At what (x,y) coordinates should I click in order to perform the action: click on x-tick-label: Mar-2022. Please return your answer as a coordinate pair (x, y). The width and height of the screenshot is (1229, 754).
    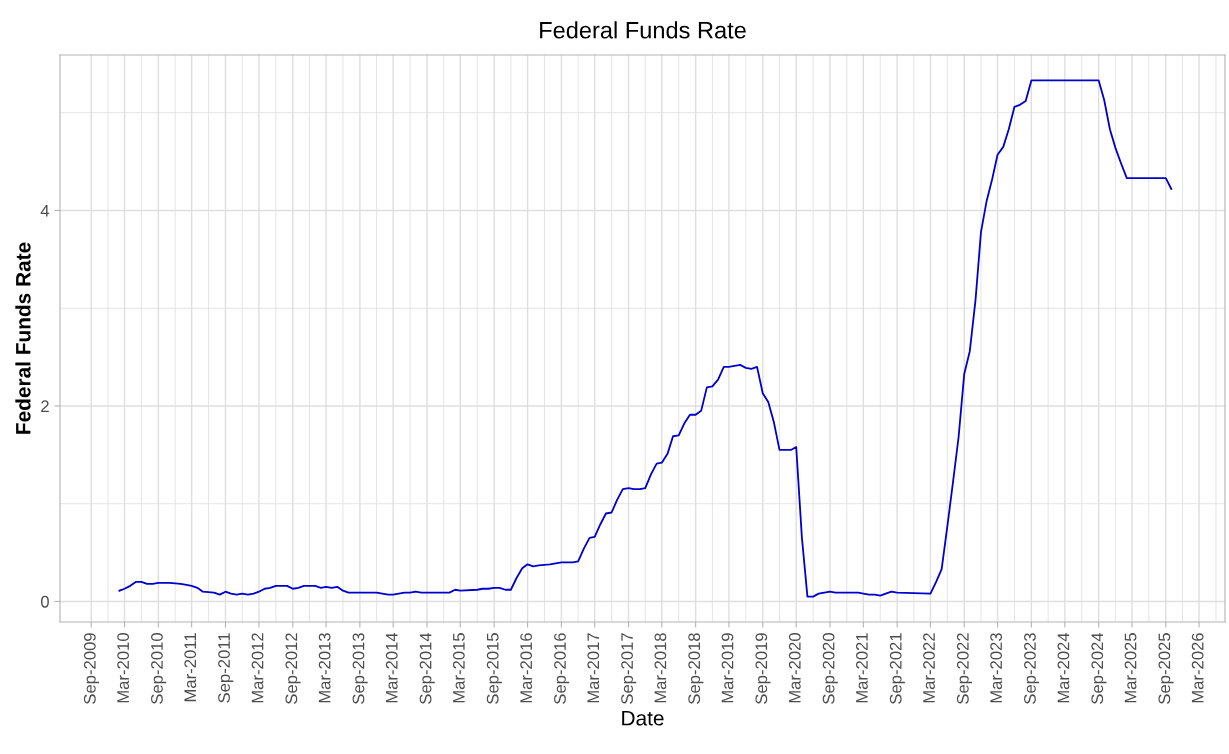
    Looking at the image, I should click on (929, 668).